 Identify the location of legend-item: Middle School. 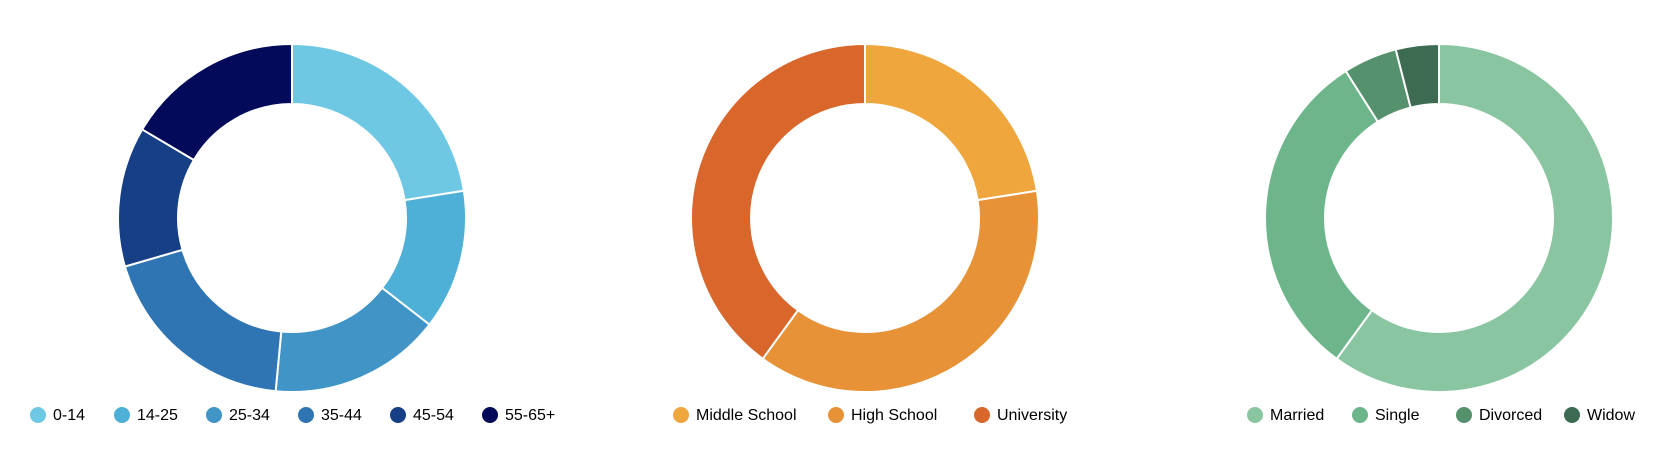
(735, 415).